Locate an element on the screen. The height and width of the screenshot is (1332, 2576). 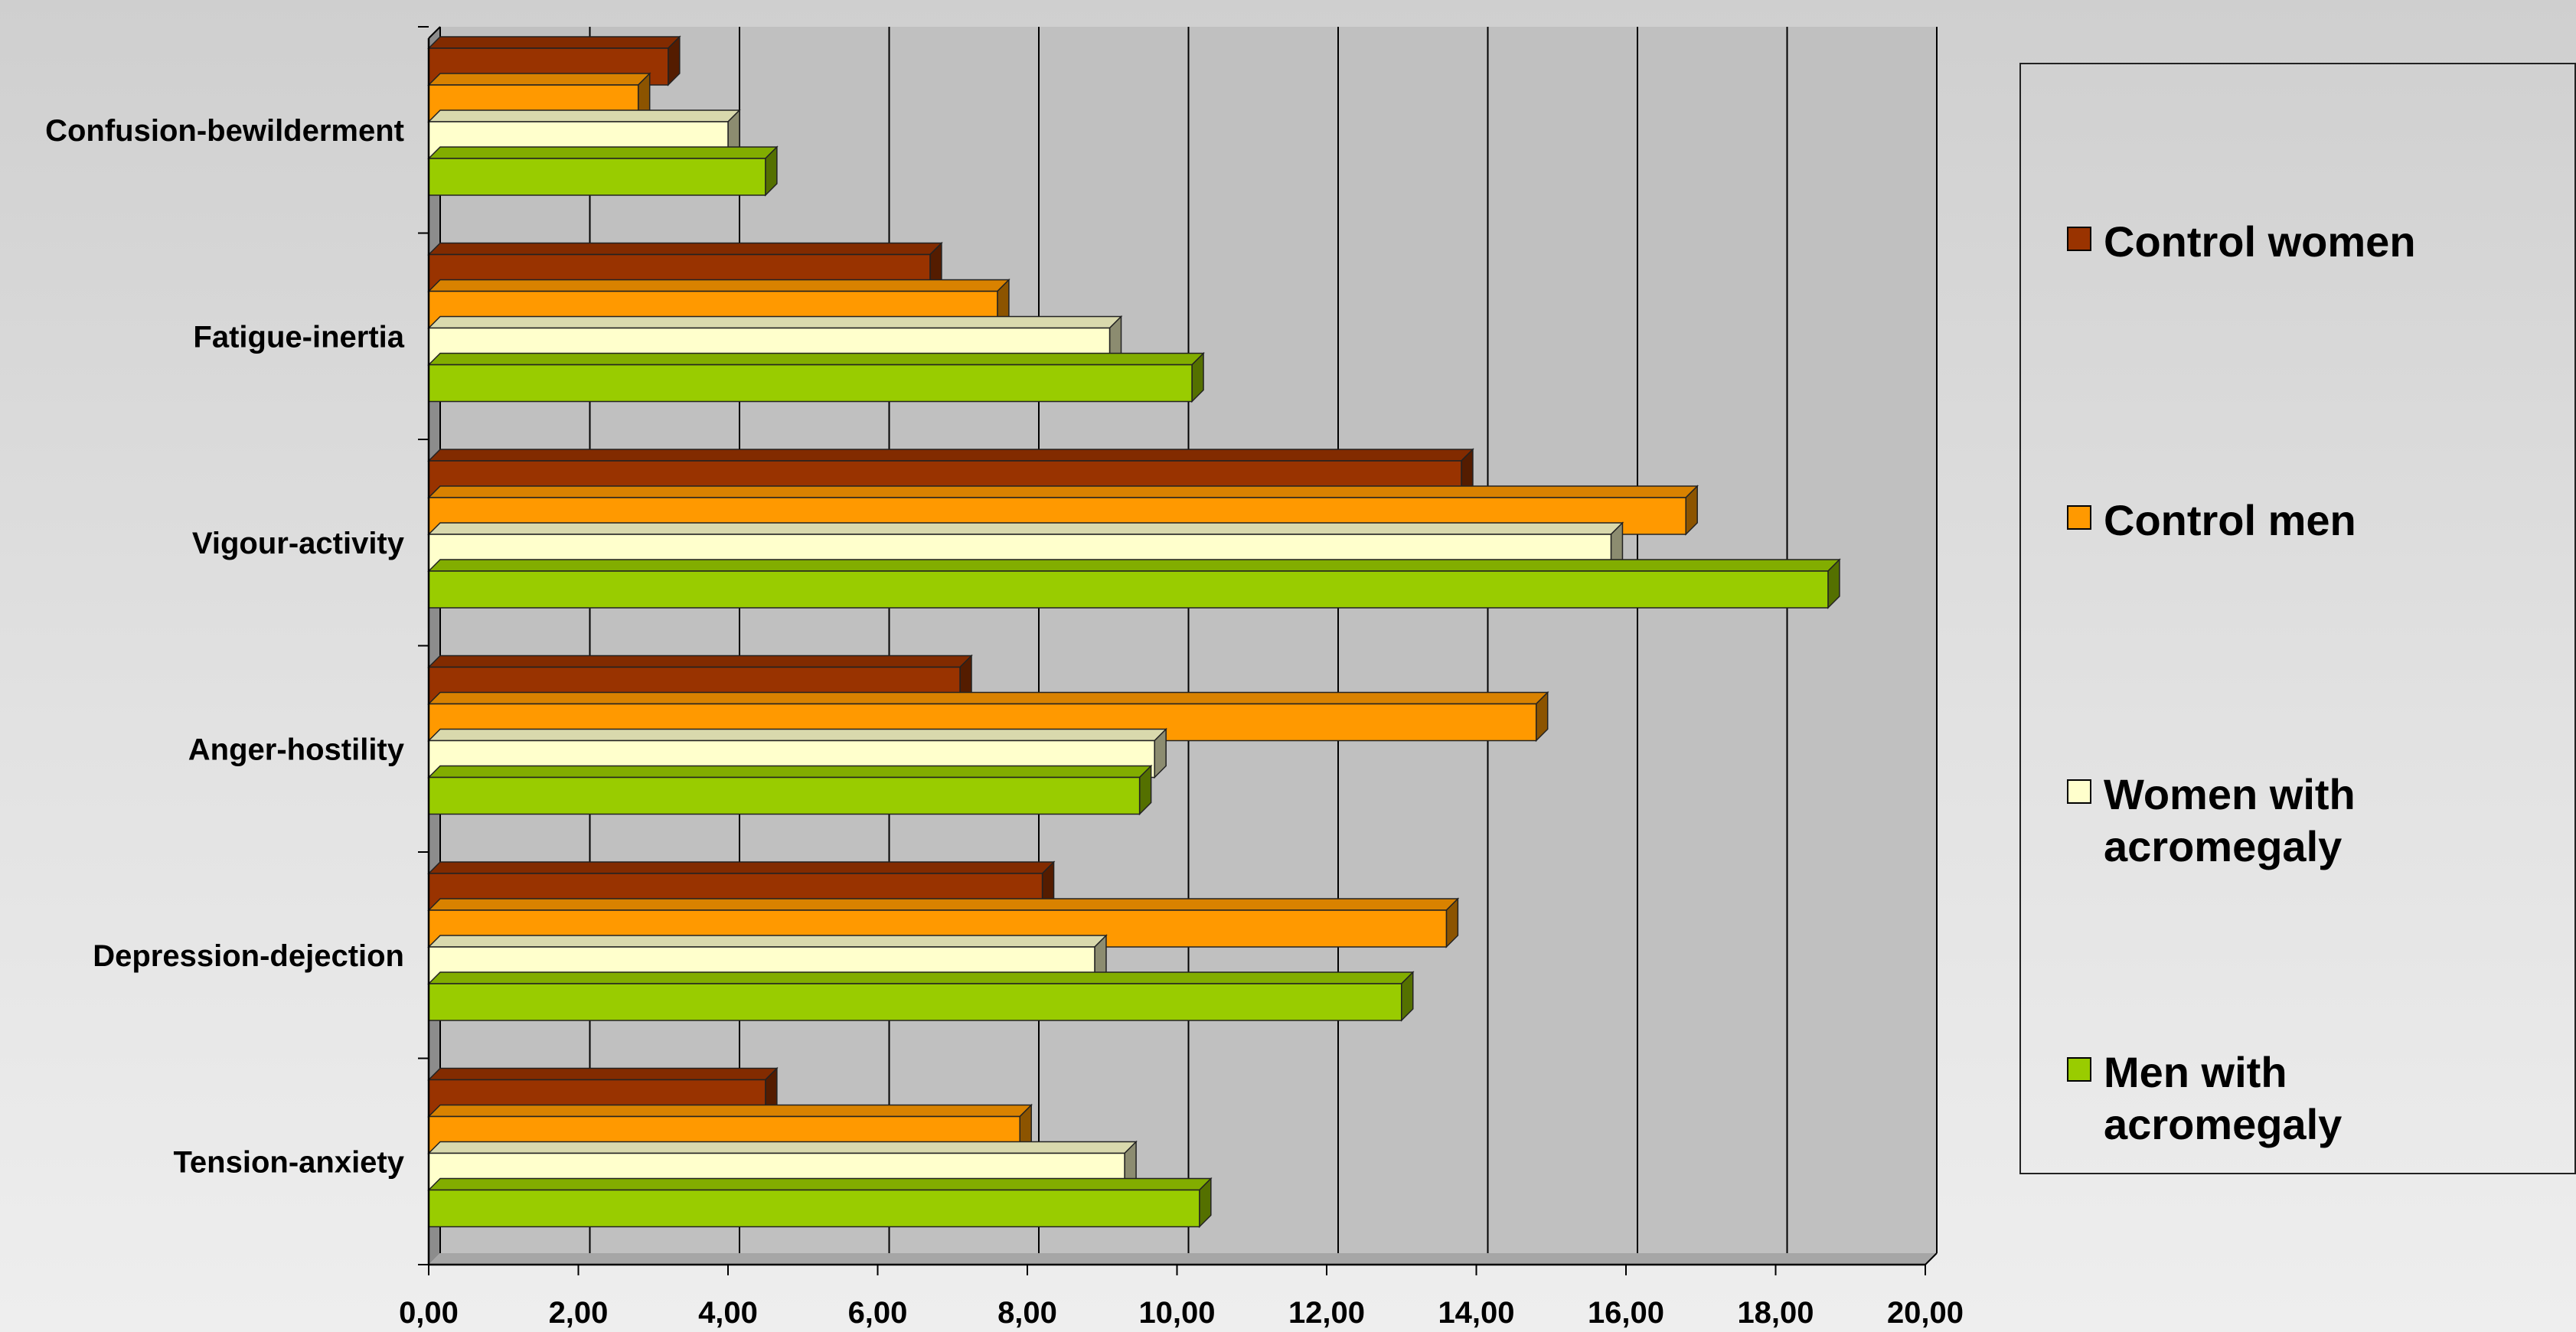
bar-confusion-bewilderment-men-with-acromegaly is located at coordinates (603, 171).